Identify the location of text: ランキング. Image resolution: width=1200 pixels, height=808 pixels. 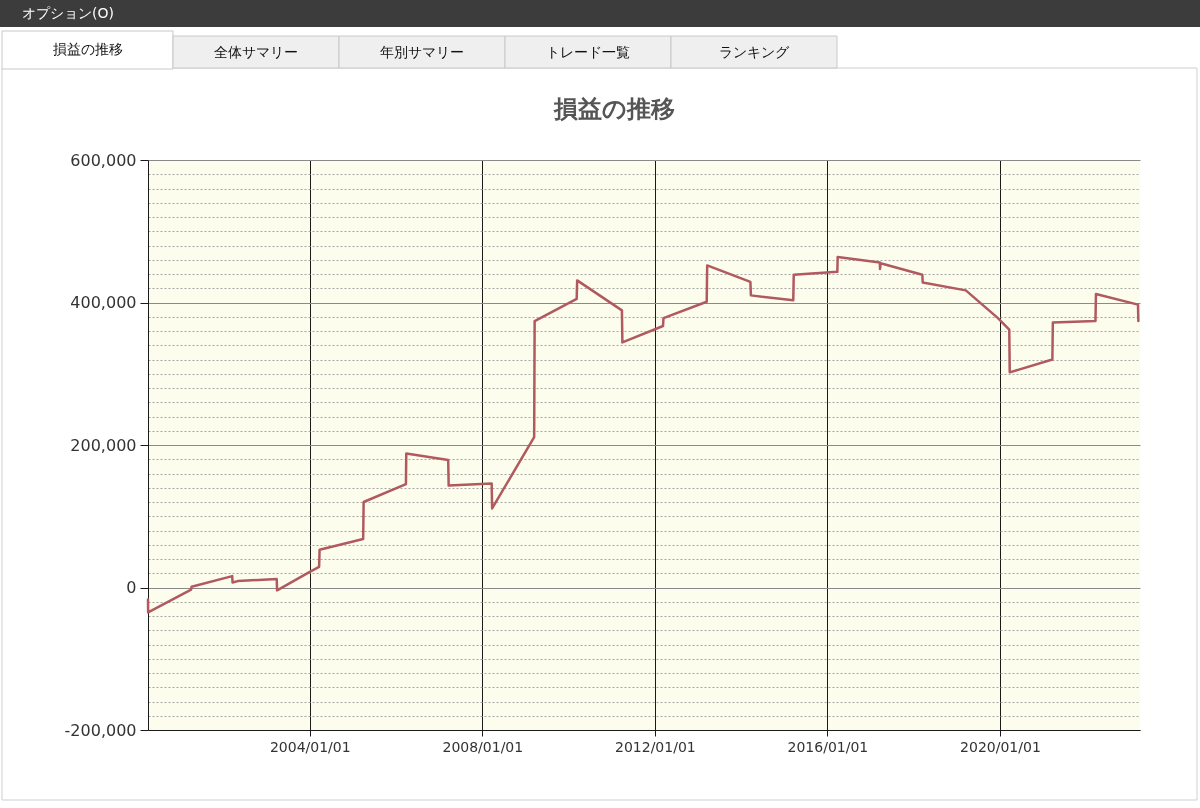
(754, 52).